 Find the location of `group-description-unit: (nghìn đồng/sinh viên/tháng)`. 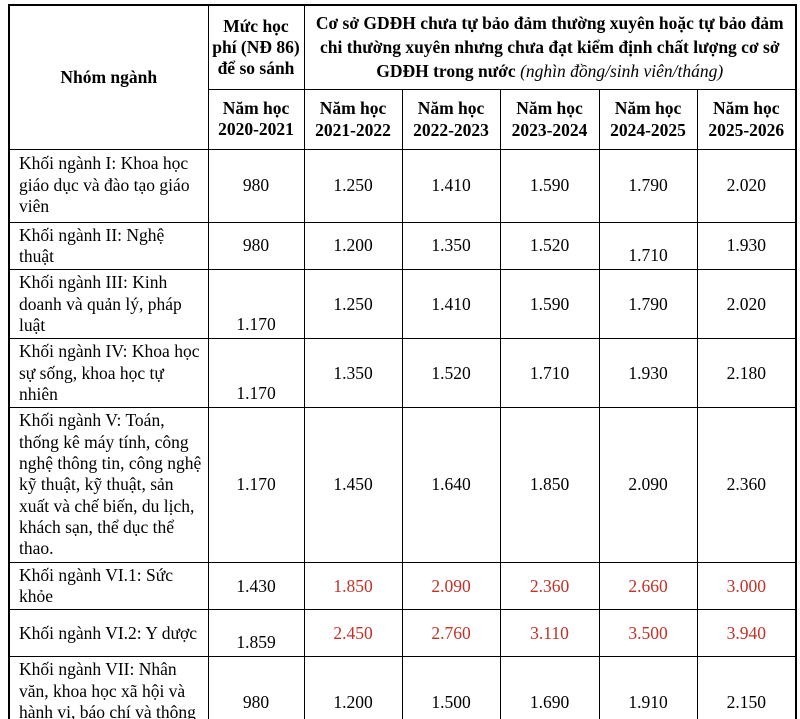

group-description-unit: (nghìn đồng/sinh viên/tháng) is located at coordinates (622, 71).